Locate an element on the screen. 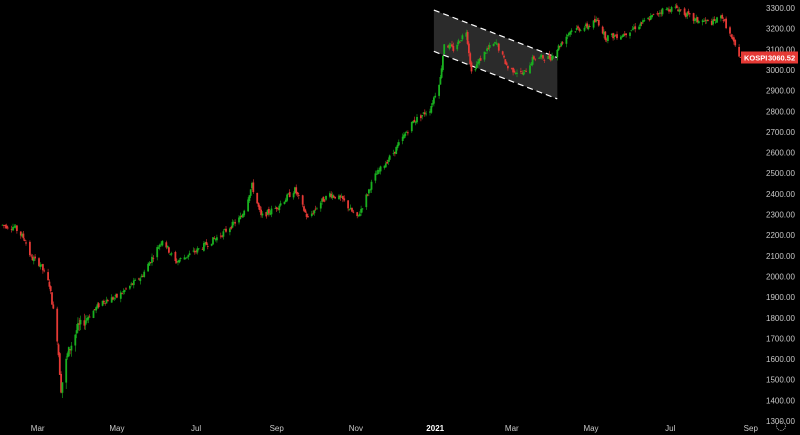 This screenshot has width=800, height=435. settings-icon is located at coordinates (781, 426).